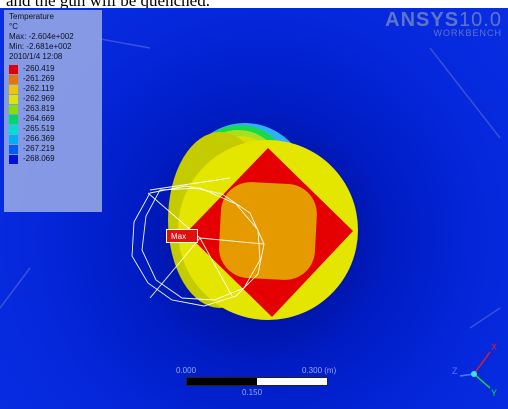 This screenshot has width=508, height=409. I want to click on legend-entry: -262.119, so click(55, 89).